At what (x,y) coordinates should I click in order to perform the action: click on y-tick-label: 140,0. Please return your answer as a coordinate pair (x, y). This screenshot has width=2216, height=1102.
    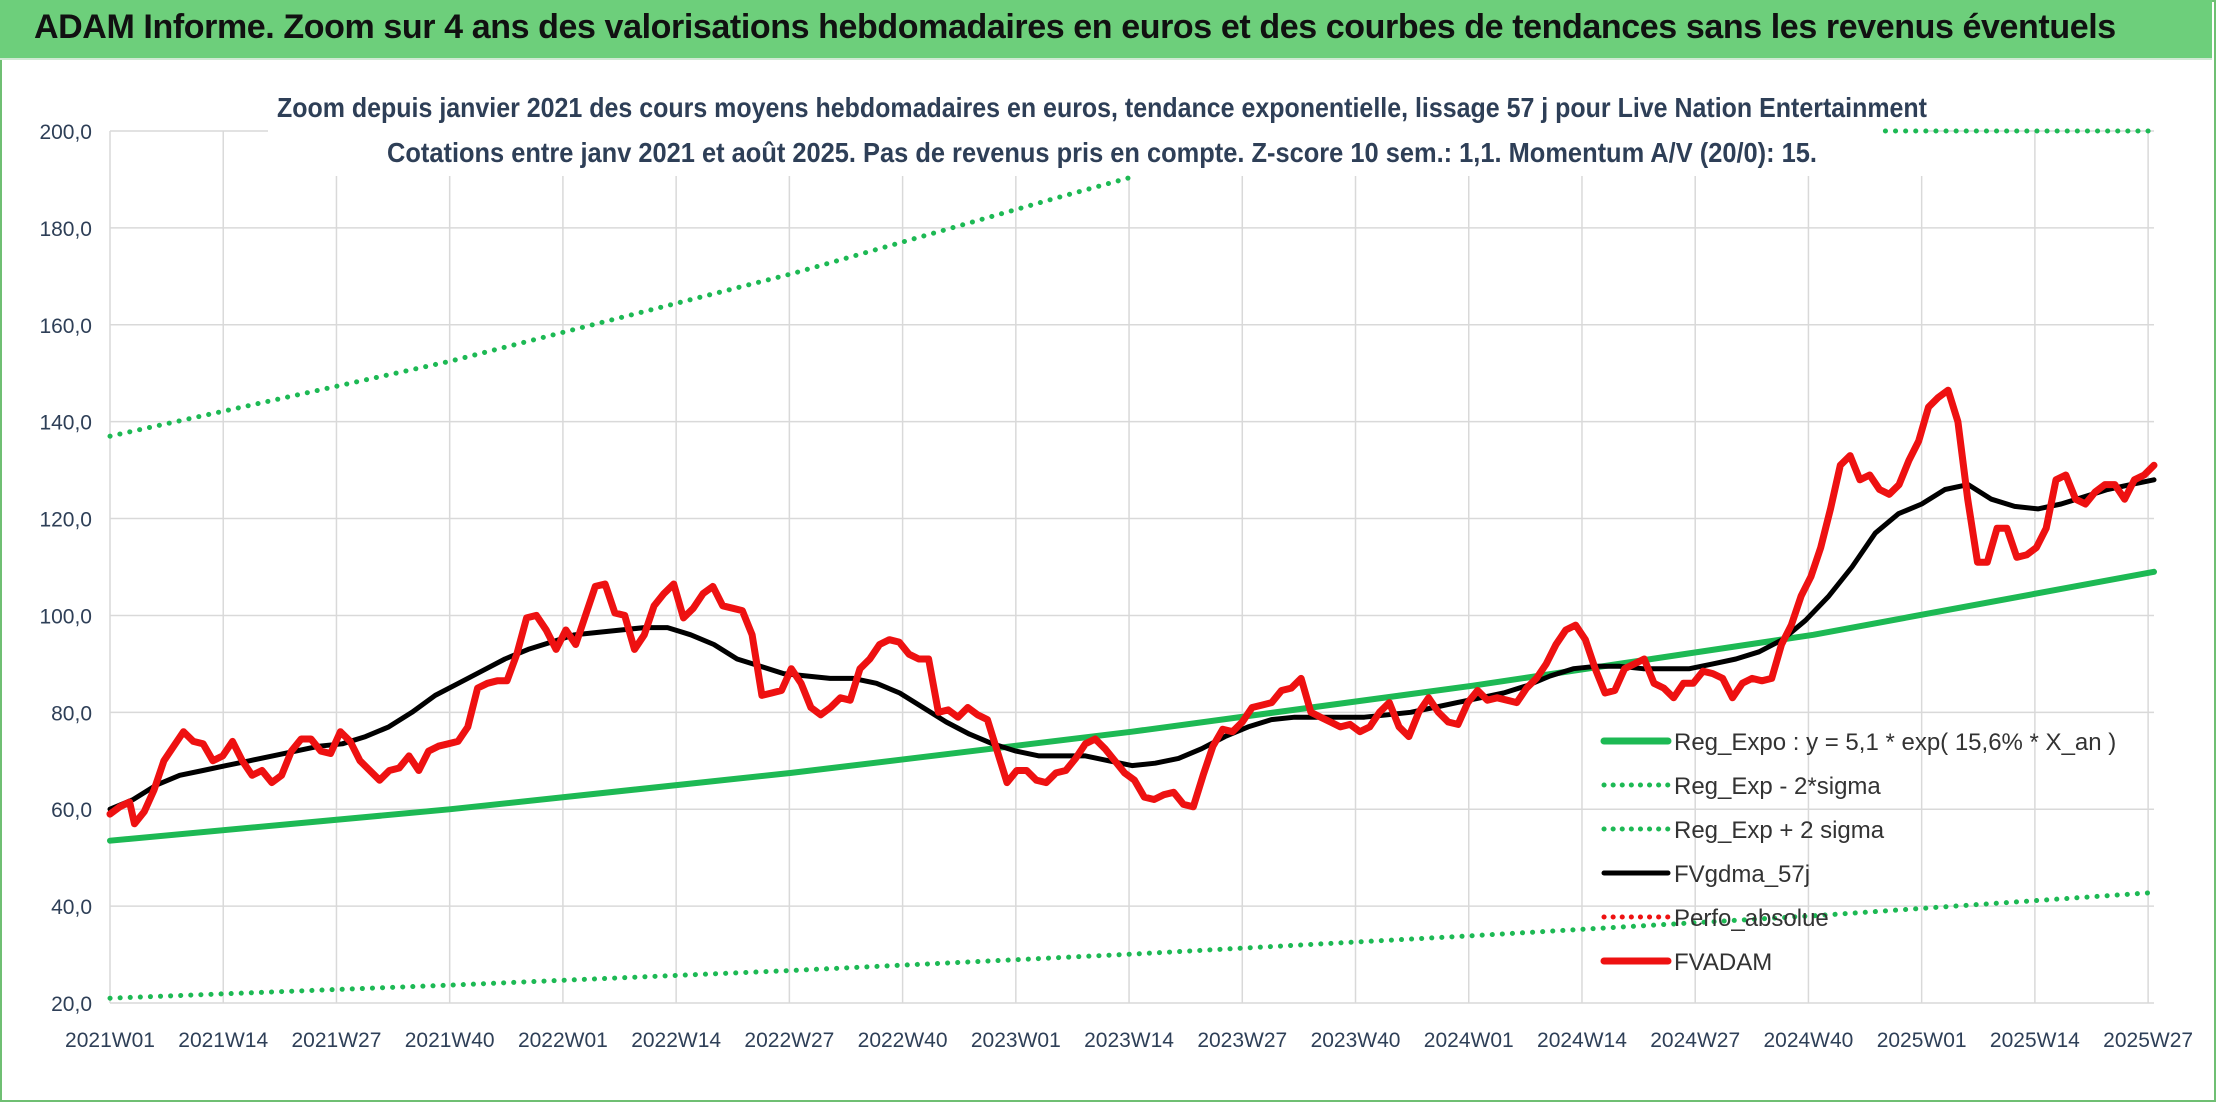
    Looking at the image, I should click on (65, 423).